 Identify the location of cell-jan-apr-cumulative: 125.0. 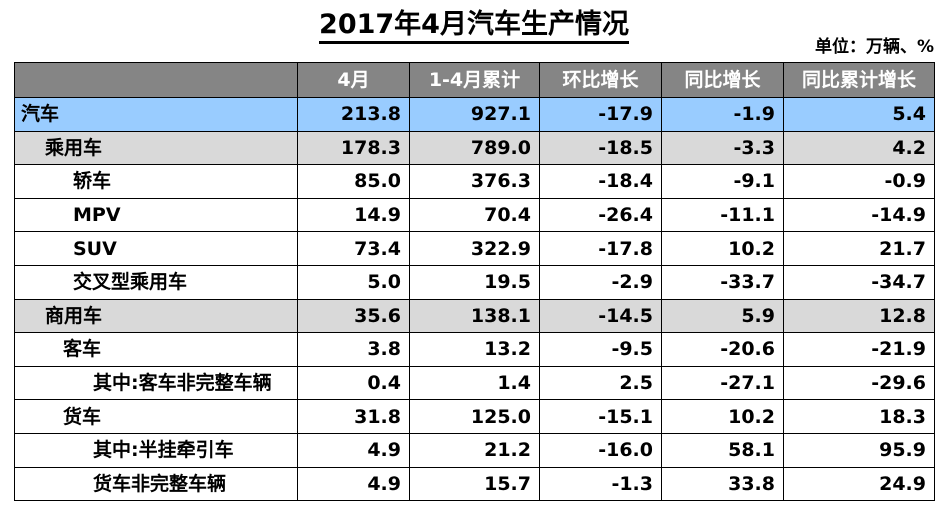
(474, 416).